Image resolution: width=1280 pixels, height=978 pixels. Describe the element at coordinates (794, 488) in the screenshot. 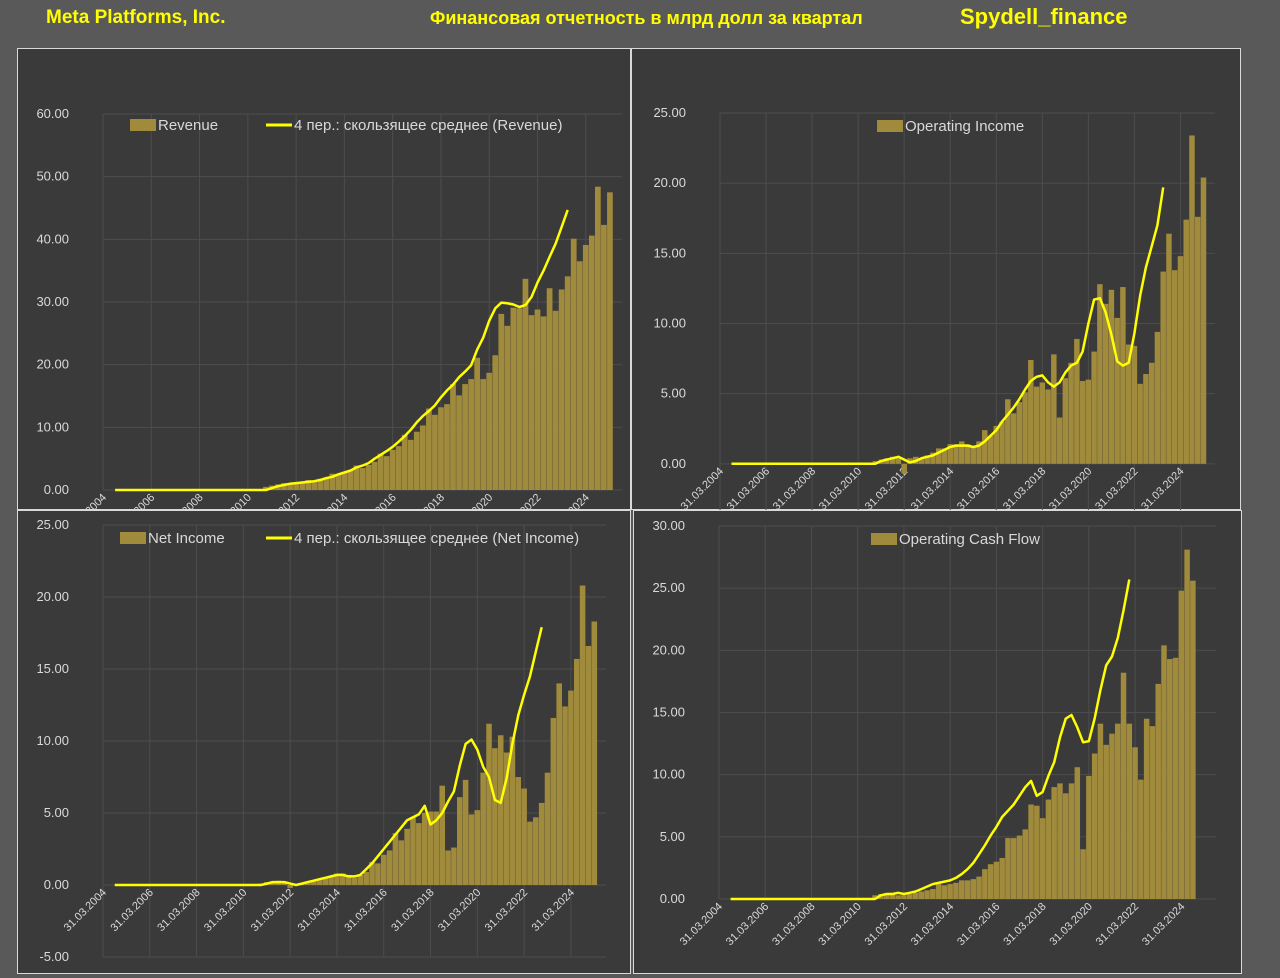

I see `x-tick-label: 31.03.2008` at that location.